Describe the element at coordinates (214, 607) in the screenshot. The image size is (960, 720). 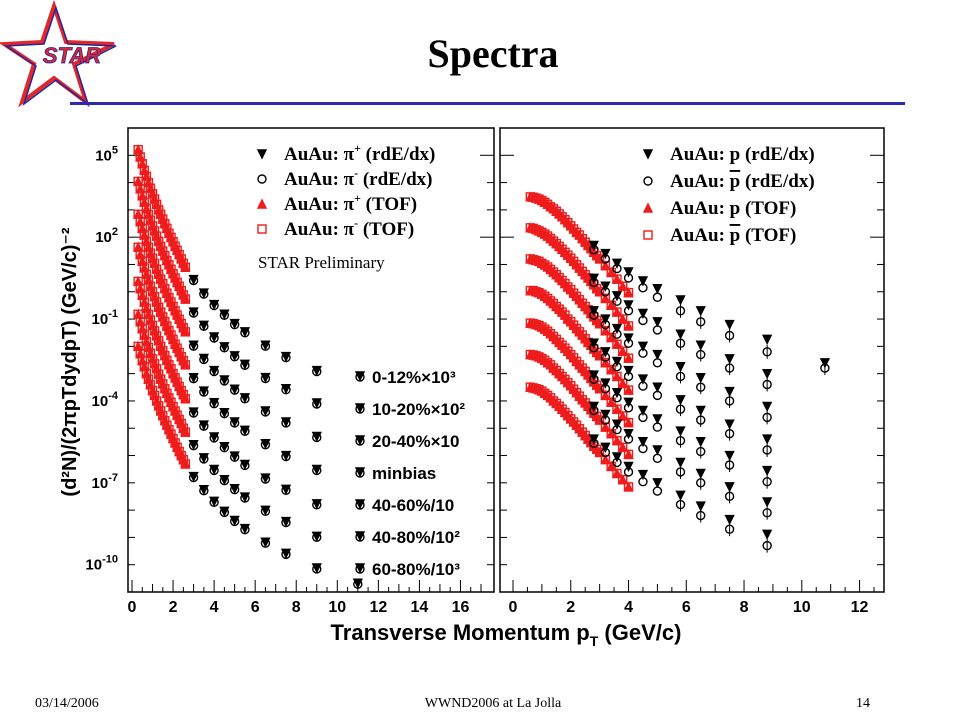
I see `x-tick-label: 4` at that location.